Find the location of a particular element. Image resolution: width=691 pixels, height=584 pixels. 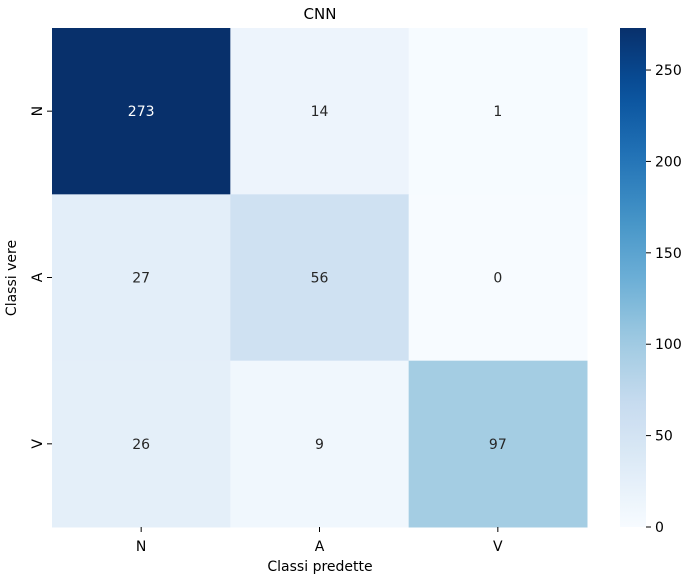

colorbar-tick-label: 250 is located at coordinates (668, 71).